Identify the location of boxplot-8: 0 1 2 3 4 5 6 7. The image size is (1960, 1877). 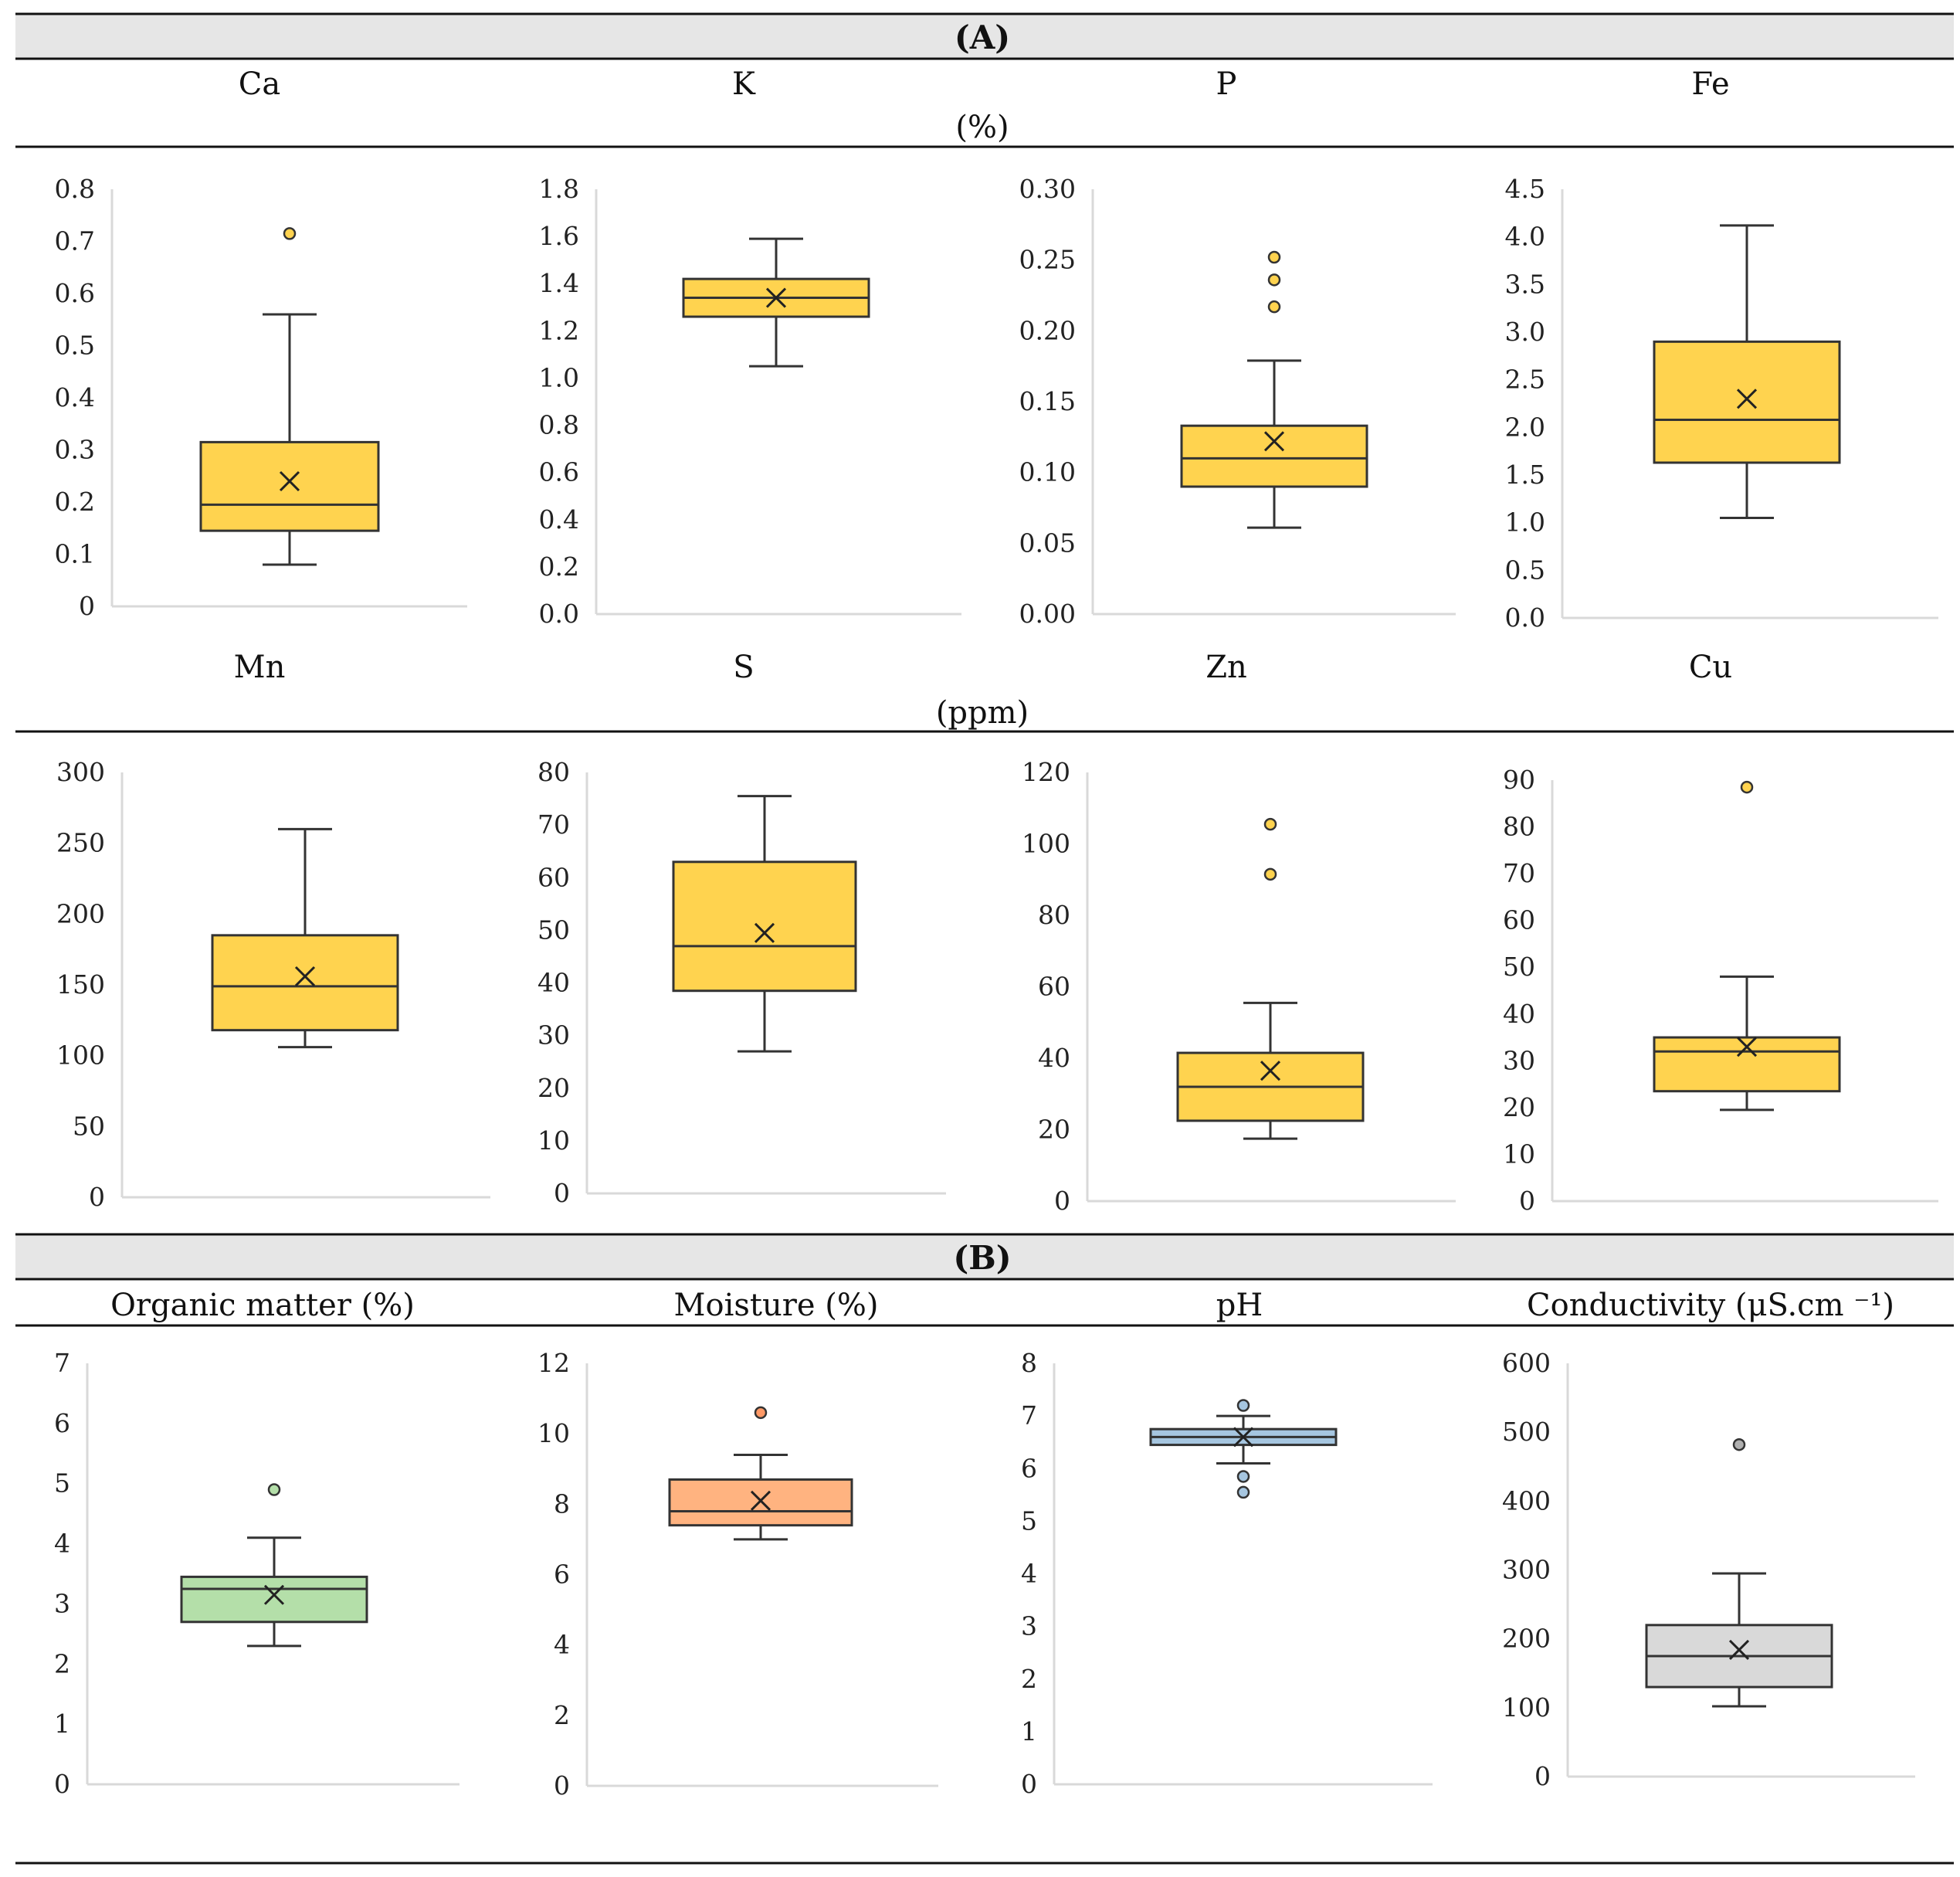
(256, 1573).